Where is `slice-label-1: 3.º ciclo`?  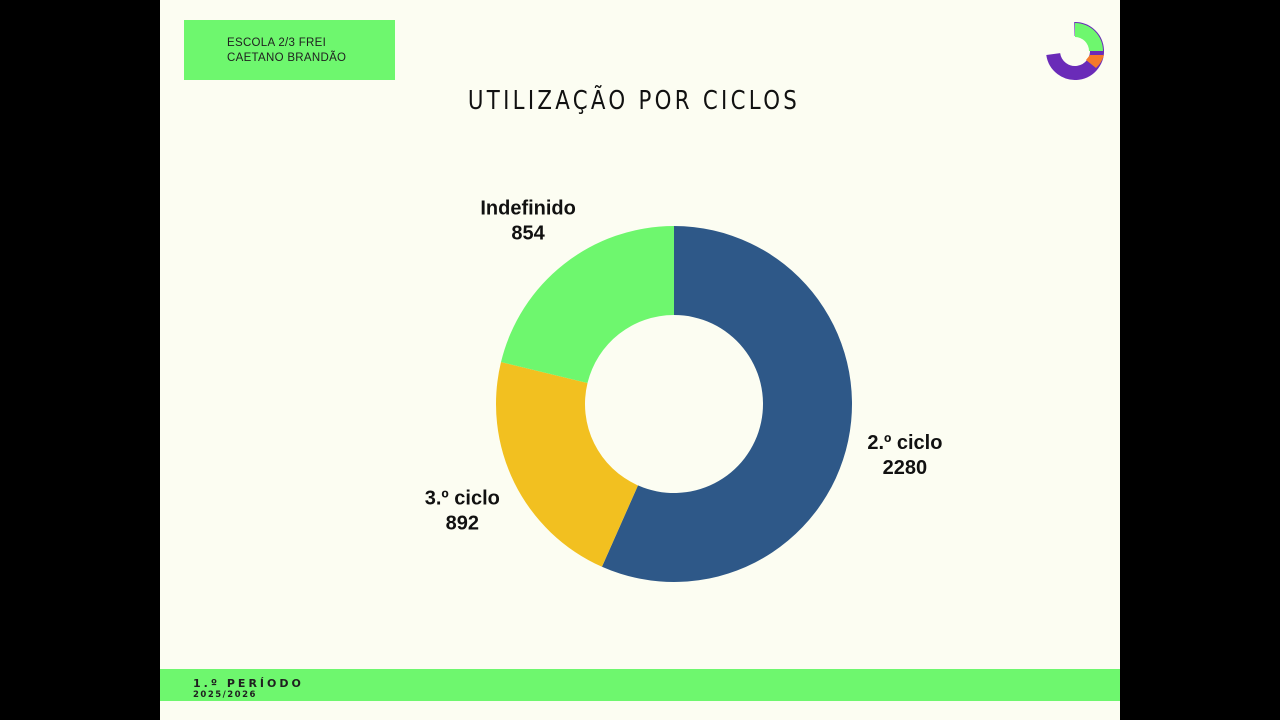
slice-label-1: 3.º ciclo is located at coordinates (462, 498).